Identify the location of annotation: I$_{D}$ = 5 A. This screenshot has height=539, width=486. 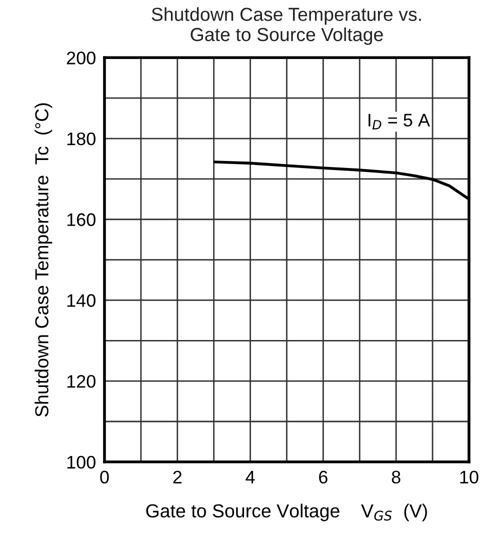
(399, 122).